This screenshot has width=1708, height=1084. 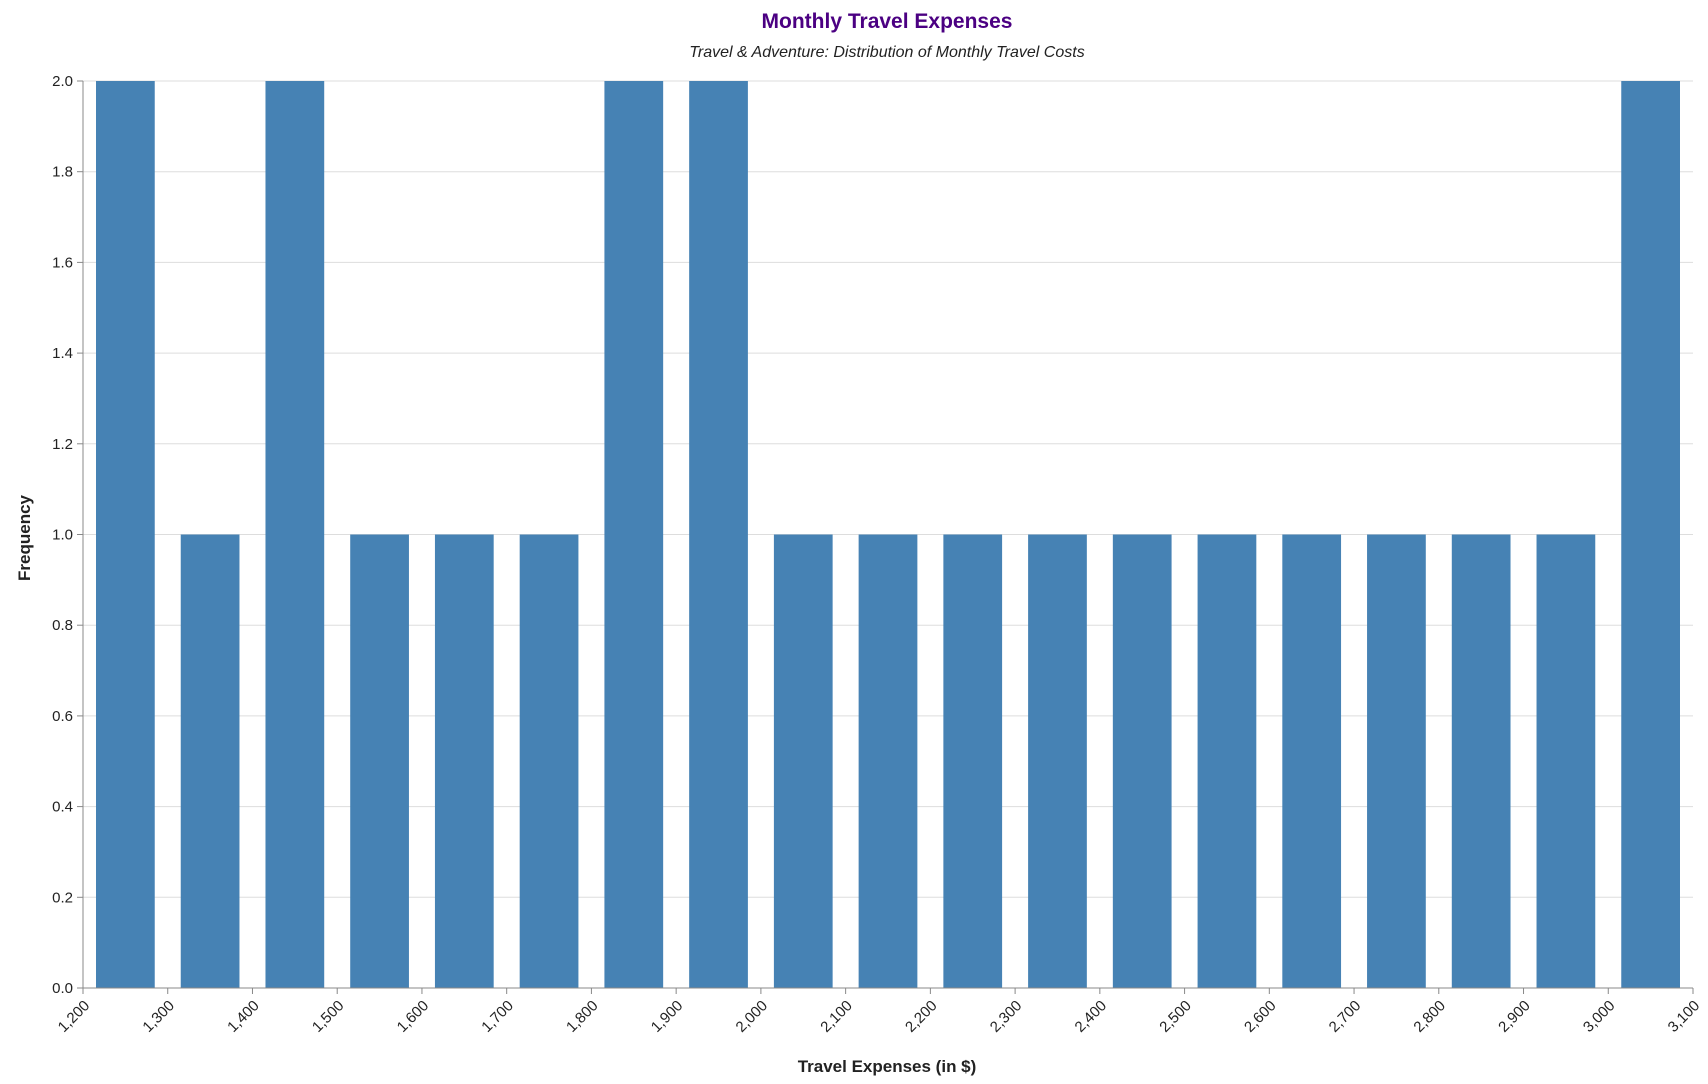 What do you see at coordinates (243, 1016) in the screenshot?
I see `x-tick-label: 1,400` at bounding box center [243, 1016].